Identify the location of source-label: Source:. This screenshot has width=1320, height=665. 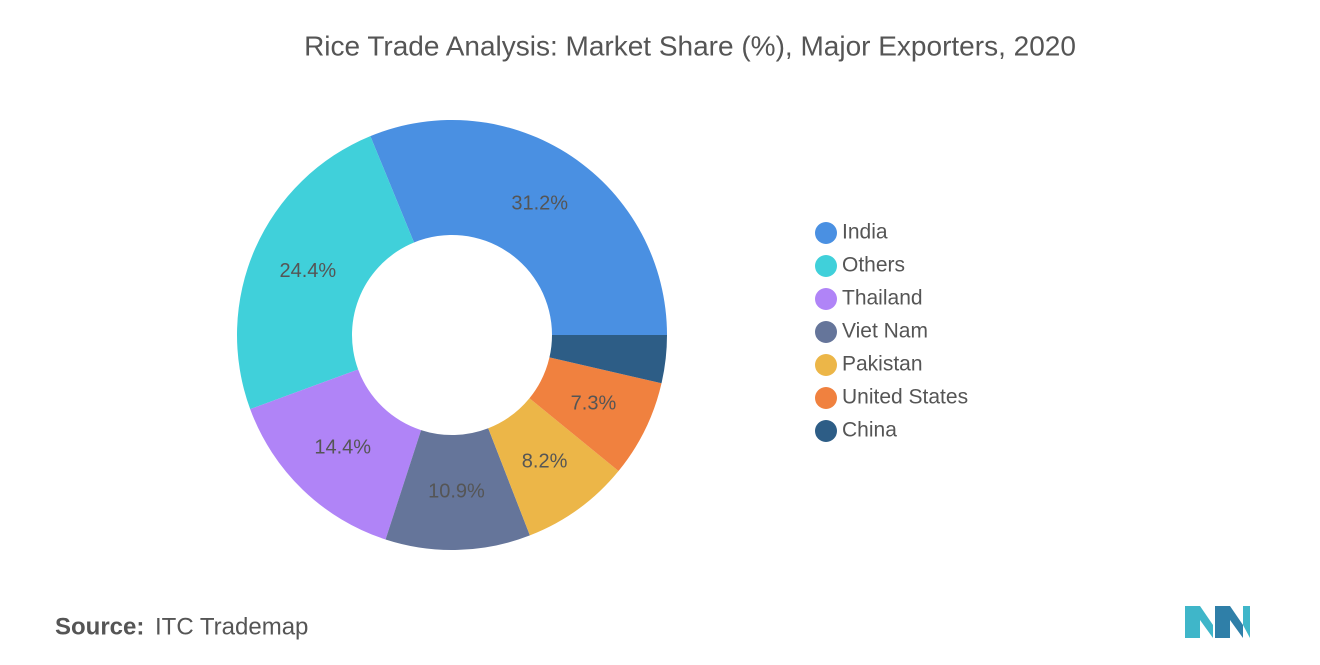
(99, 626).